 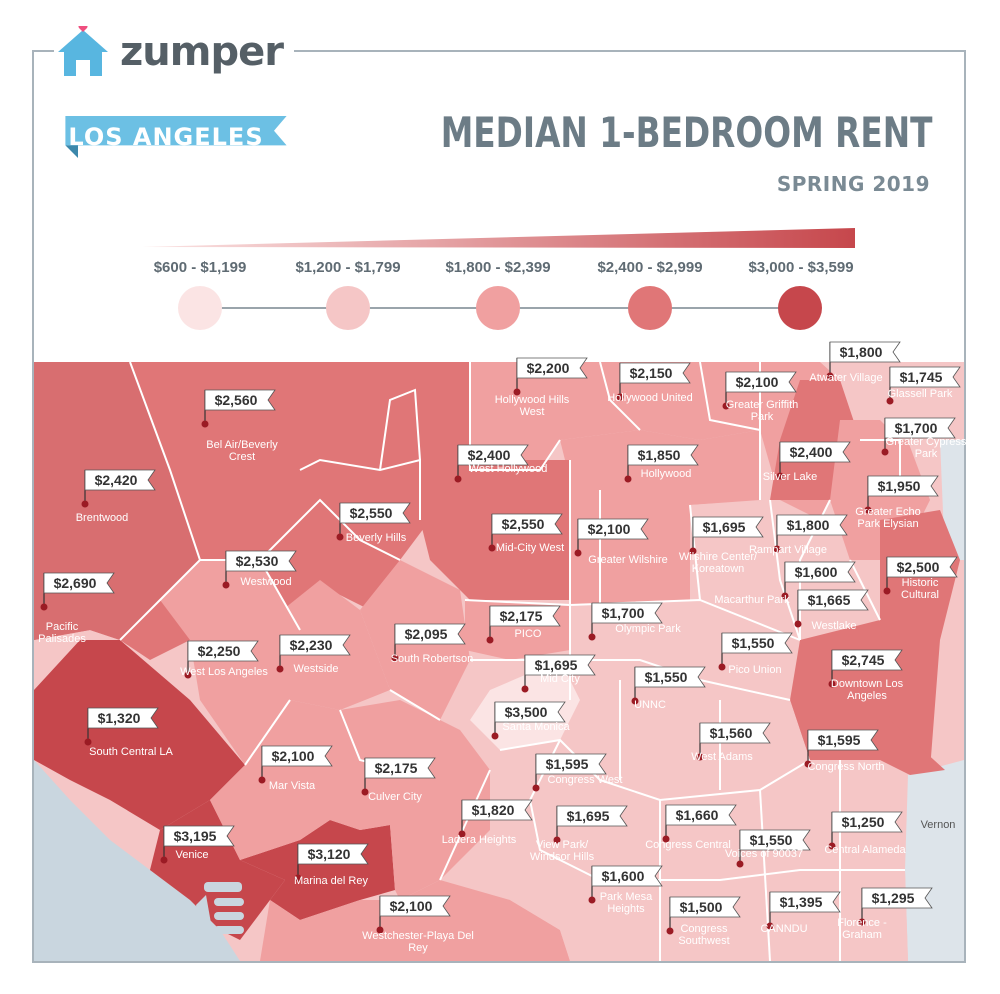 What do you see at coordinates (831, 608) in the screenshot?
I see `price-tag-westlake: $1,665` at bounding box center [831, 608].